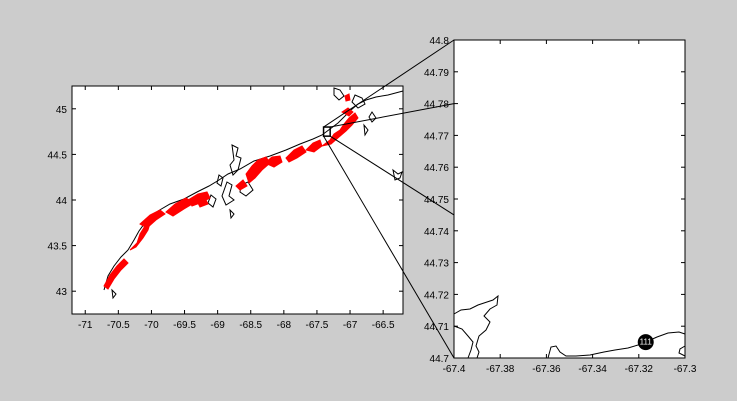  Describe the element at coordinates (436, 200) in the screenshot. I see `inset-y-tick-label: 44.75` at that location.